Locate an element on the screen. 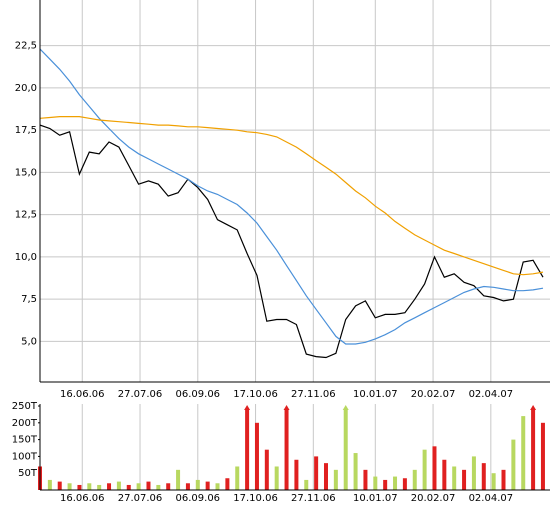 This screenshot has height=512, width=550. y-tick-label: 150T is located at coordinates (25, 440).